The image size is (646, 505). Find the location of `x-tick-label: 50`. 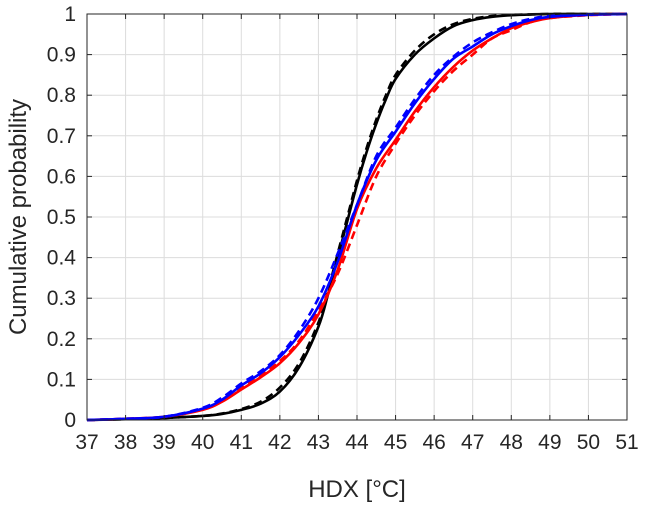

x-tick-label: 50 is located at coordinates (588, 442).